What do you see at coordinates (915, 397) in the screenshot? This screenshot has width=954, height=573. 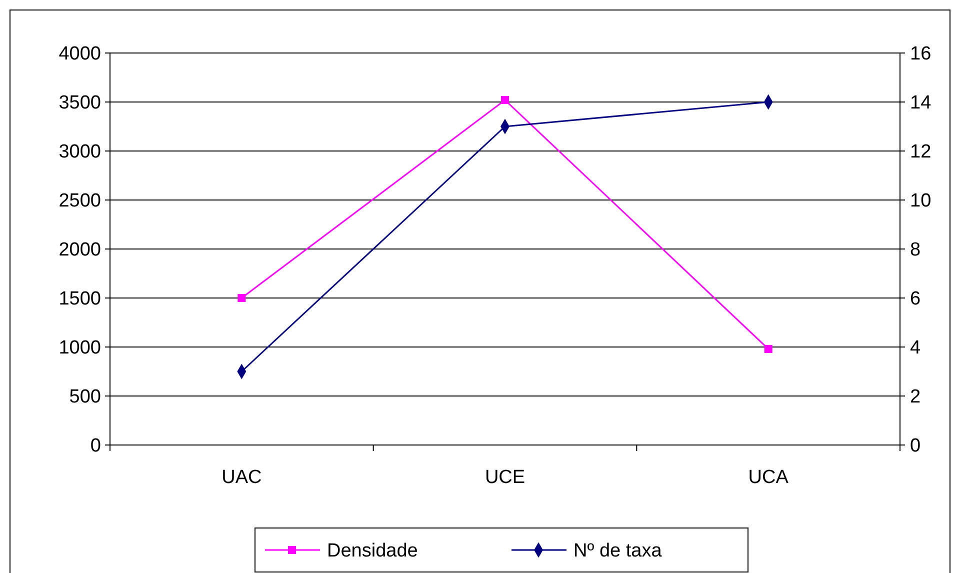 I see `y2-tick-label: 2` at bounding box center [915, 397].